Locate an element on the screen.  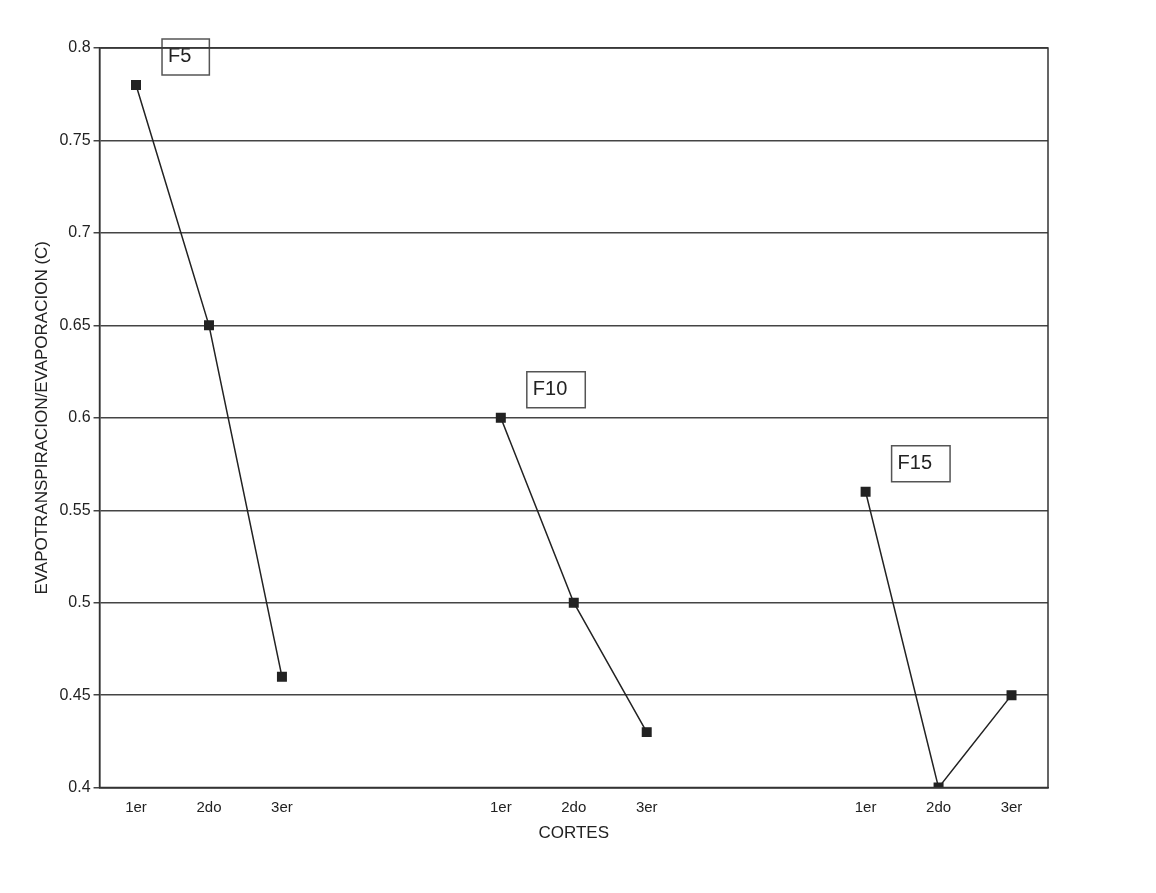
y-tick-label: 0.8 is located at coordinates (79, 47).